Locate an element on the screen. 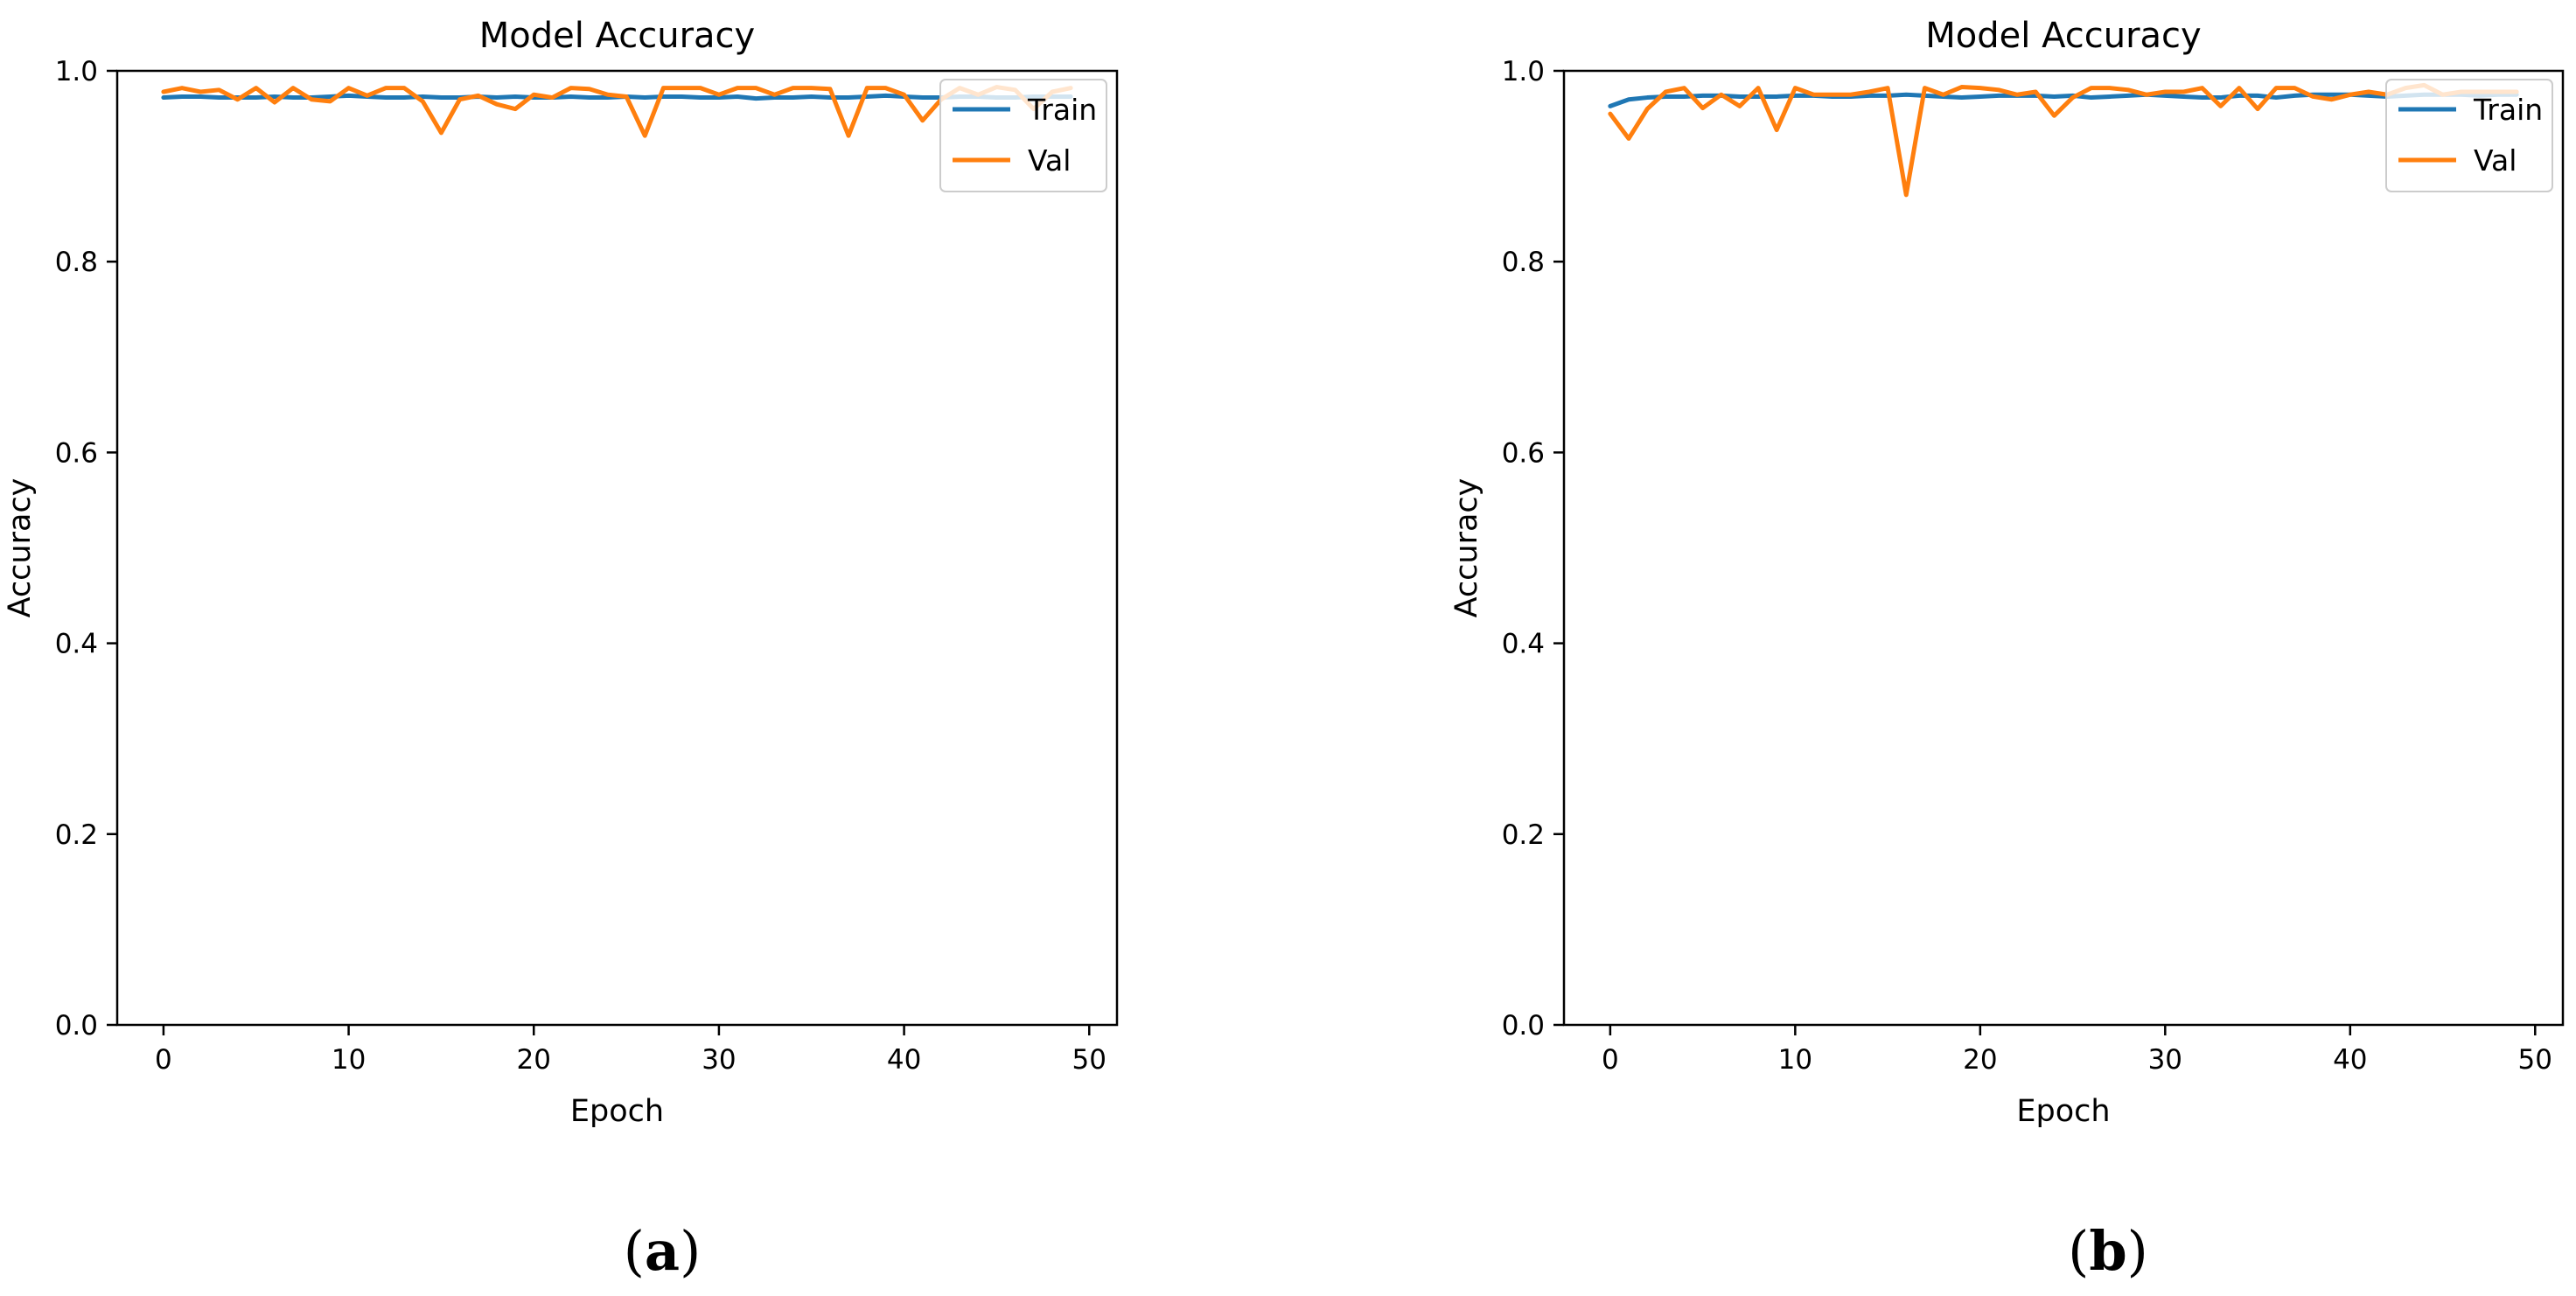 The width and height of the screenshot is (2576, 1296). caption-letter: a is located at coordinates (662, 1251).